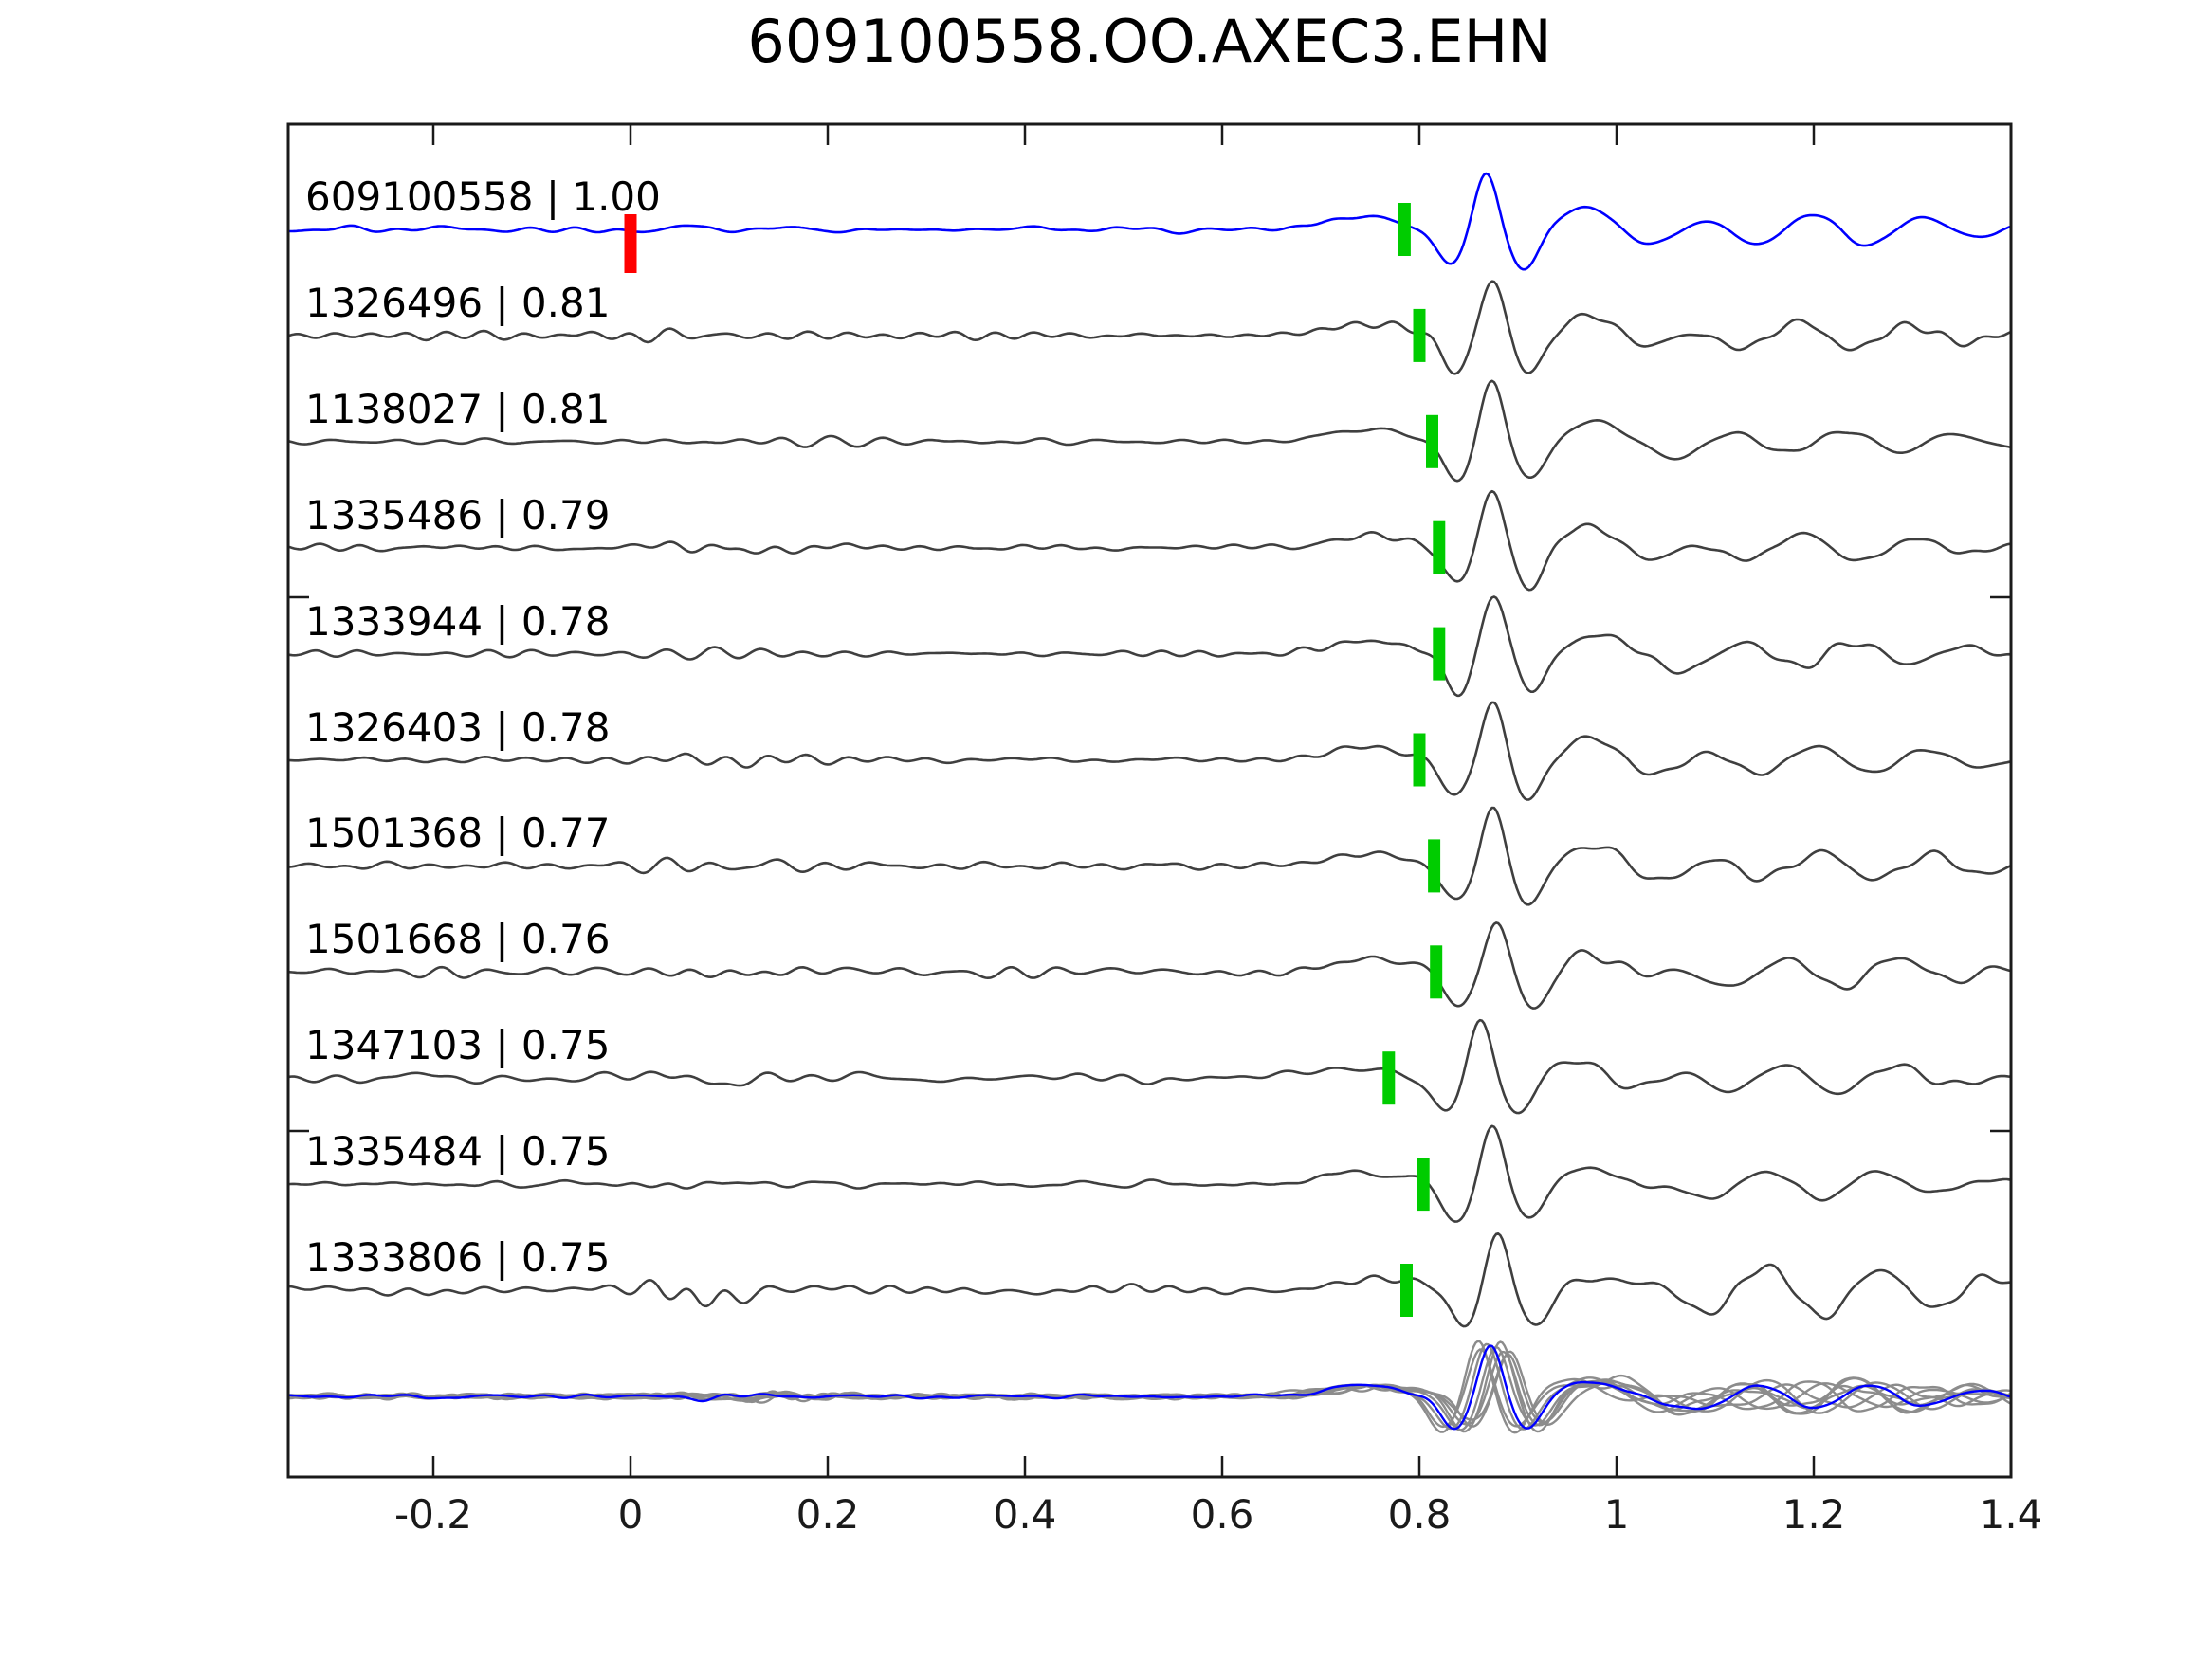 Image resolution: width=2212 pixels, height=1659 pixels. I want to click on x-tick-label: 0.6, so click(1222, 1514).